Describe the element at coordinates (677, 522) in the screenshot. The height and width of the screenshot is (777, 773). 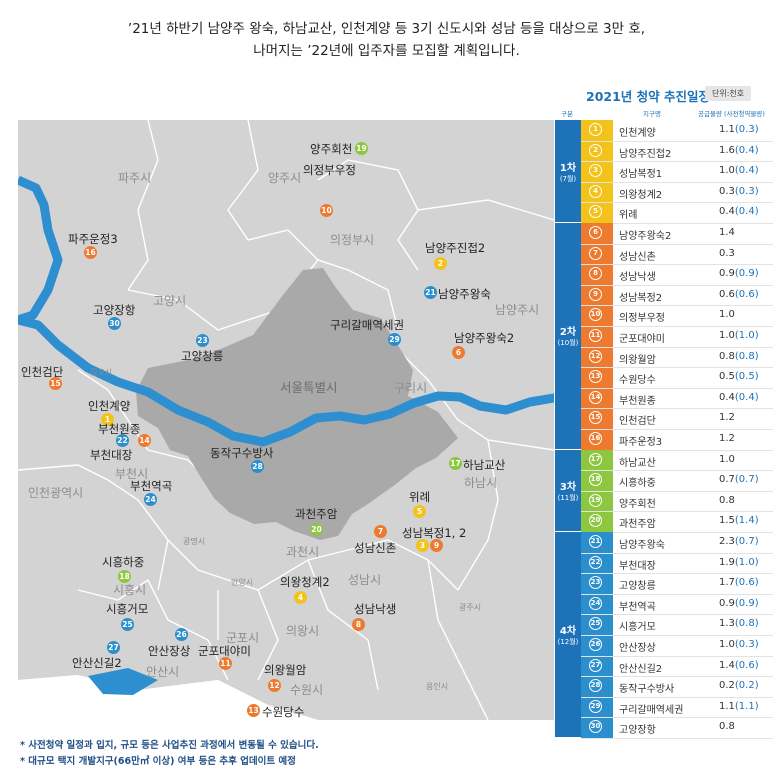
I see `schedule-row: 20 과천주암 1.5(1.4)` at that location.